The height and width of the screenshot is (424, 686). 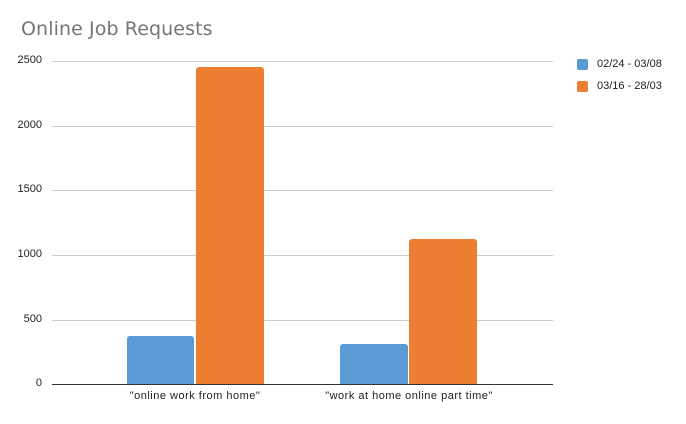 I want to click on legend-label: 03/16 - 28/03, so click(x=629, y=86).